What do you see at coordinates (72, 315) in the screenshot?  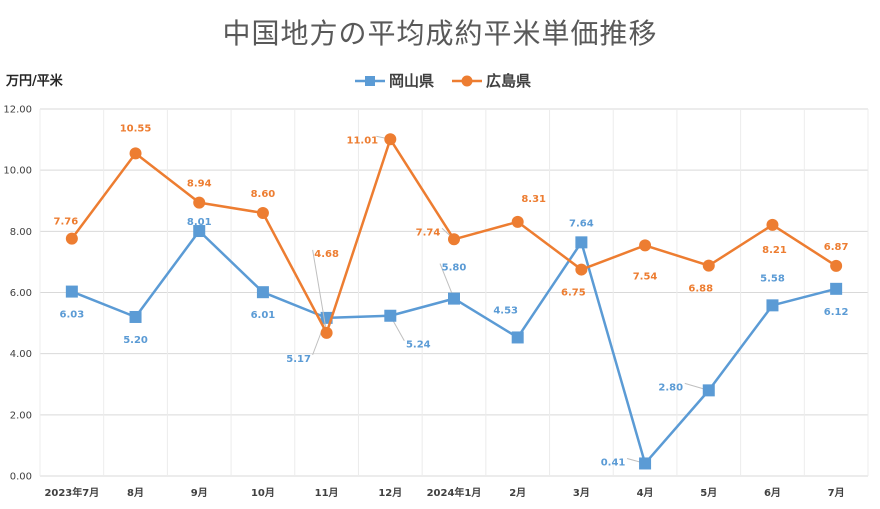 I see `data-label-okayama: 6.03` at bounding box center [72, 315].